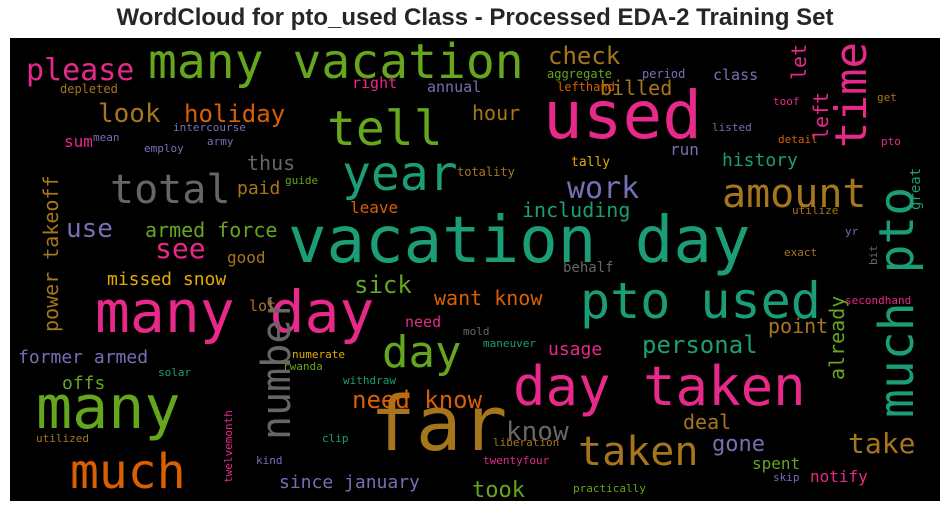  I want to click on word-amount: amount, so click(794, 194).